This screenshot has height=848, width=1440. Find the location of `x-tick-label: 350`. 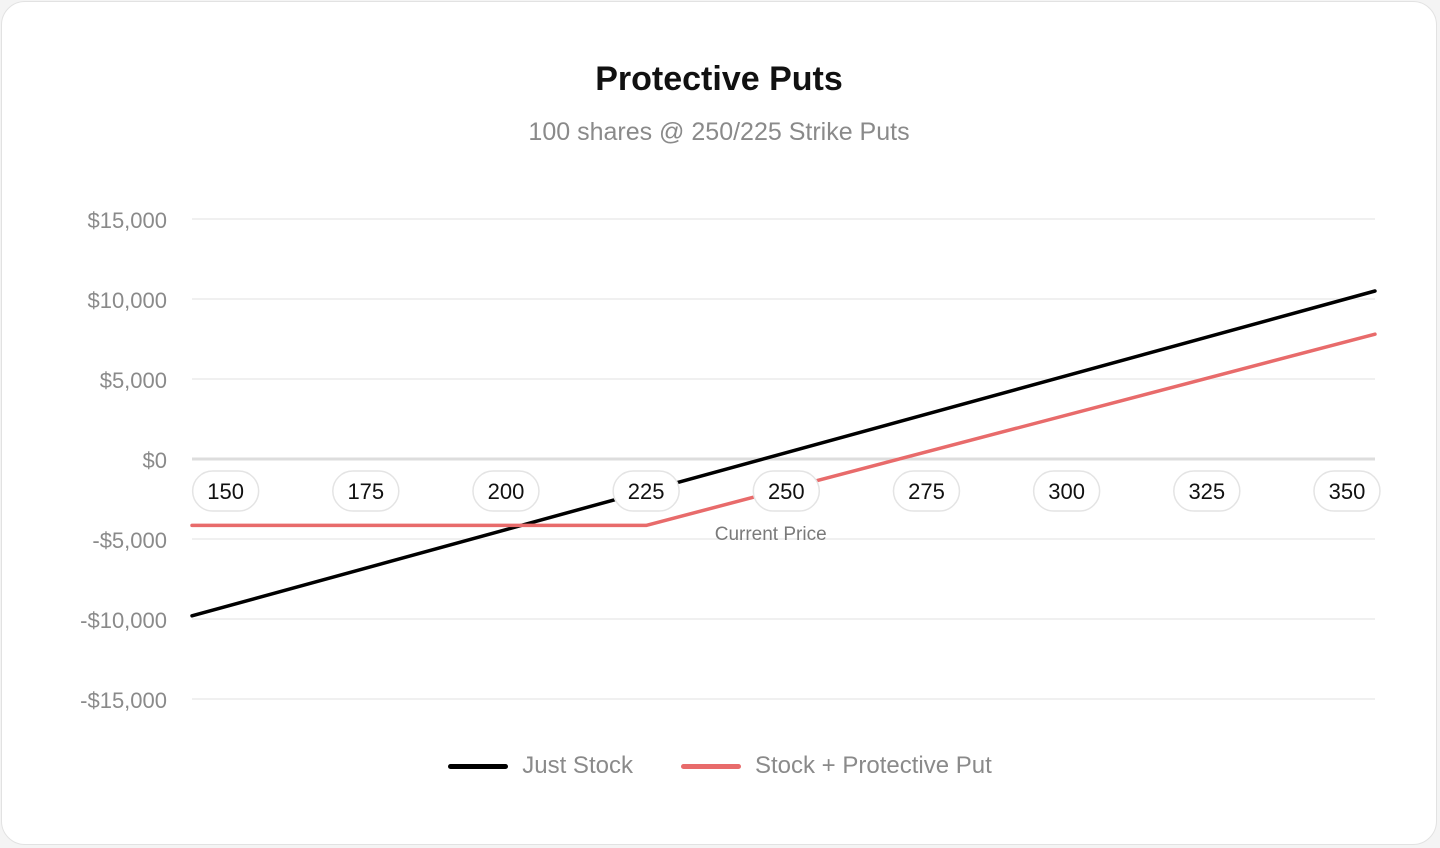

x-tick-label: 350 is located at coordinates (1347, 491).